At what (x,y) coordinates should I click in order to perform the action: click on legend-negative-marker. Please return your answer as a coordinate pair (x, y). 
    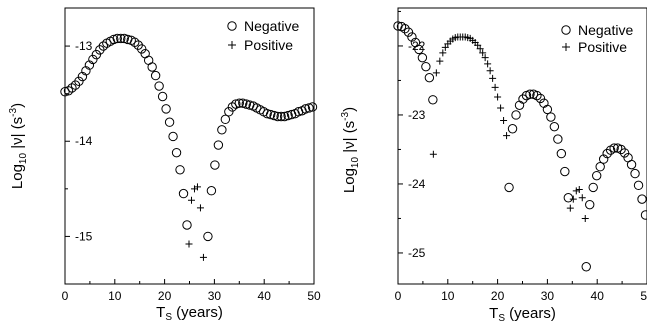
    Looking at the image, I should click on (566, 30).